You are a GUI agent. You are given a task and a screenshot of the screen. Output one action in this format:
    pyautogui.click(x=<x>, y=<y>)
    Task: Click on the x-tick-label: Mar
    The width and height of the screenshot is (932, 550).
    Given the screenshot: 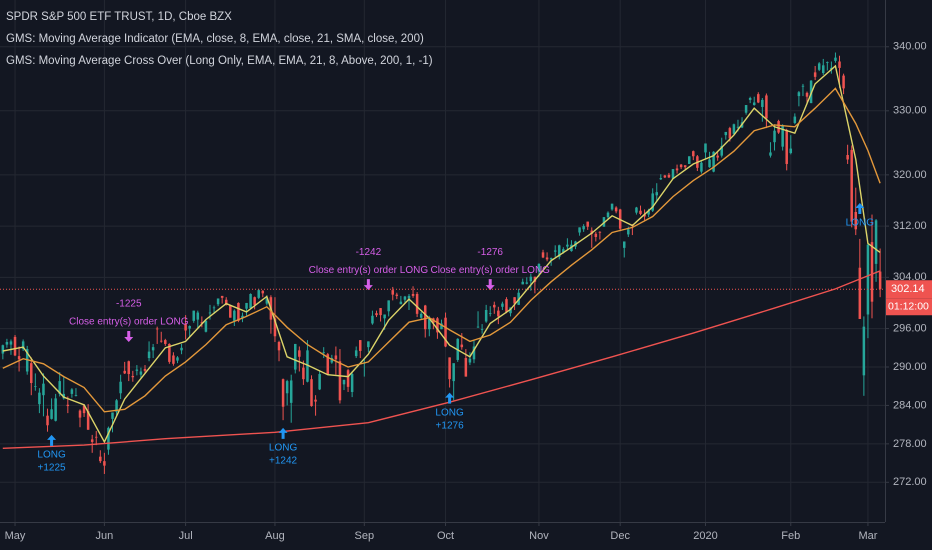 What is the action you would take?
    pyautogui.click(x=867, y=536)
    